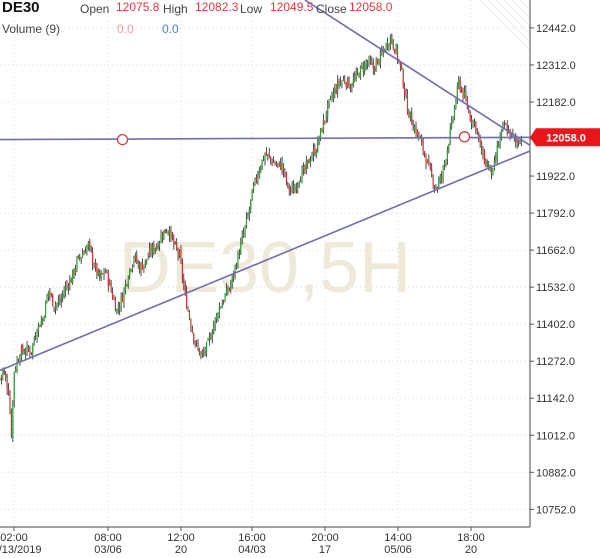 Image resolution: width=600 pixels, height=558 pixels. I want to click on y-tick-label: 12182.0, so click(556, 103).